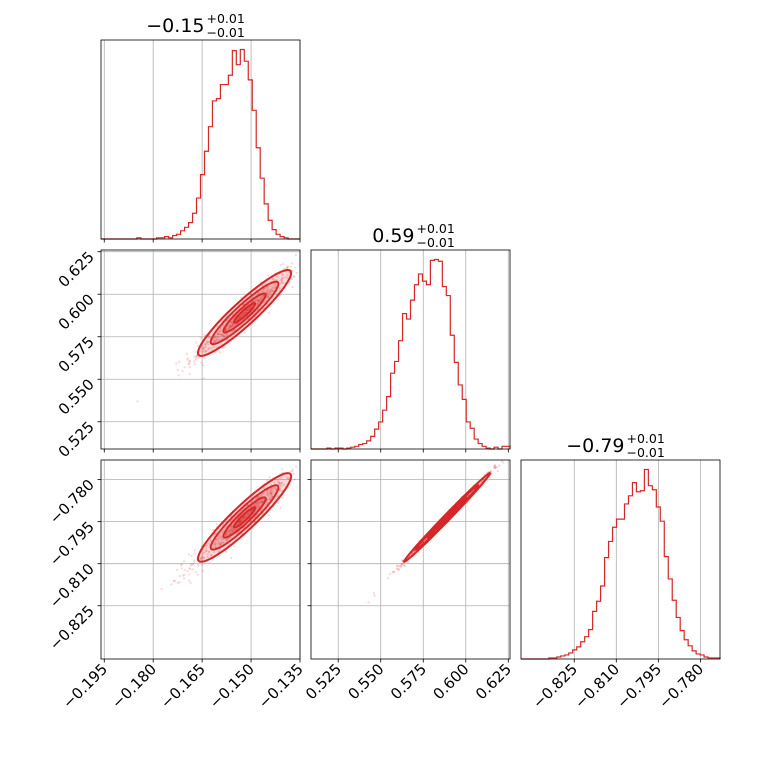 The image size is (760, 760). What do you see at coordinates (451, 681) in the screenshot?
I see `x-tick-label: 0.600` at bounding box center [451, 681].